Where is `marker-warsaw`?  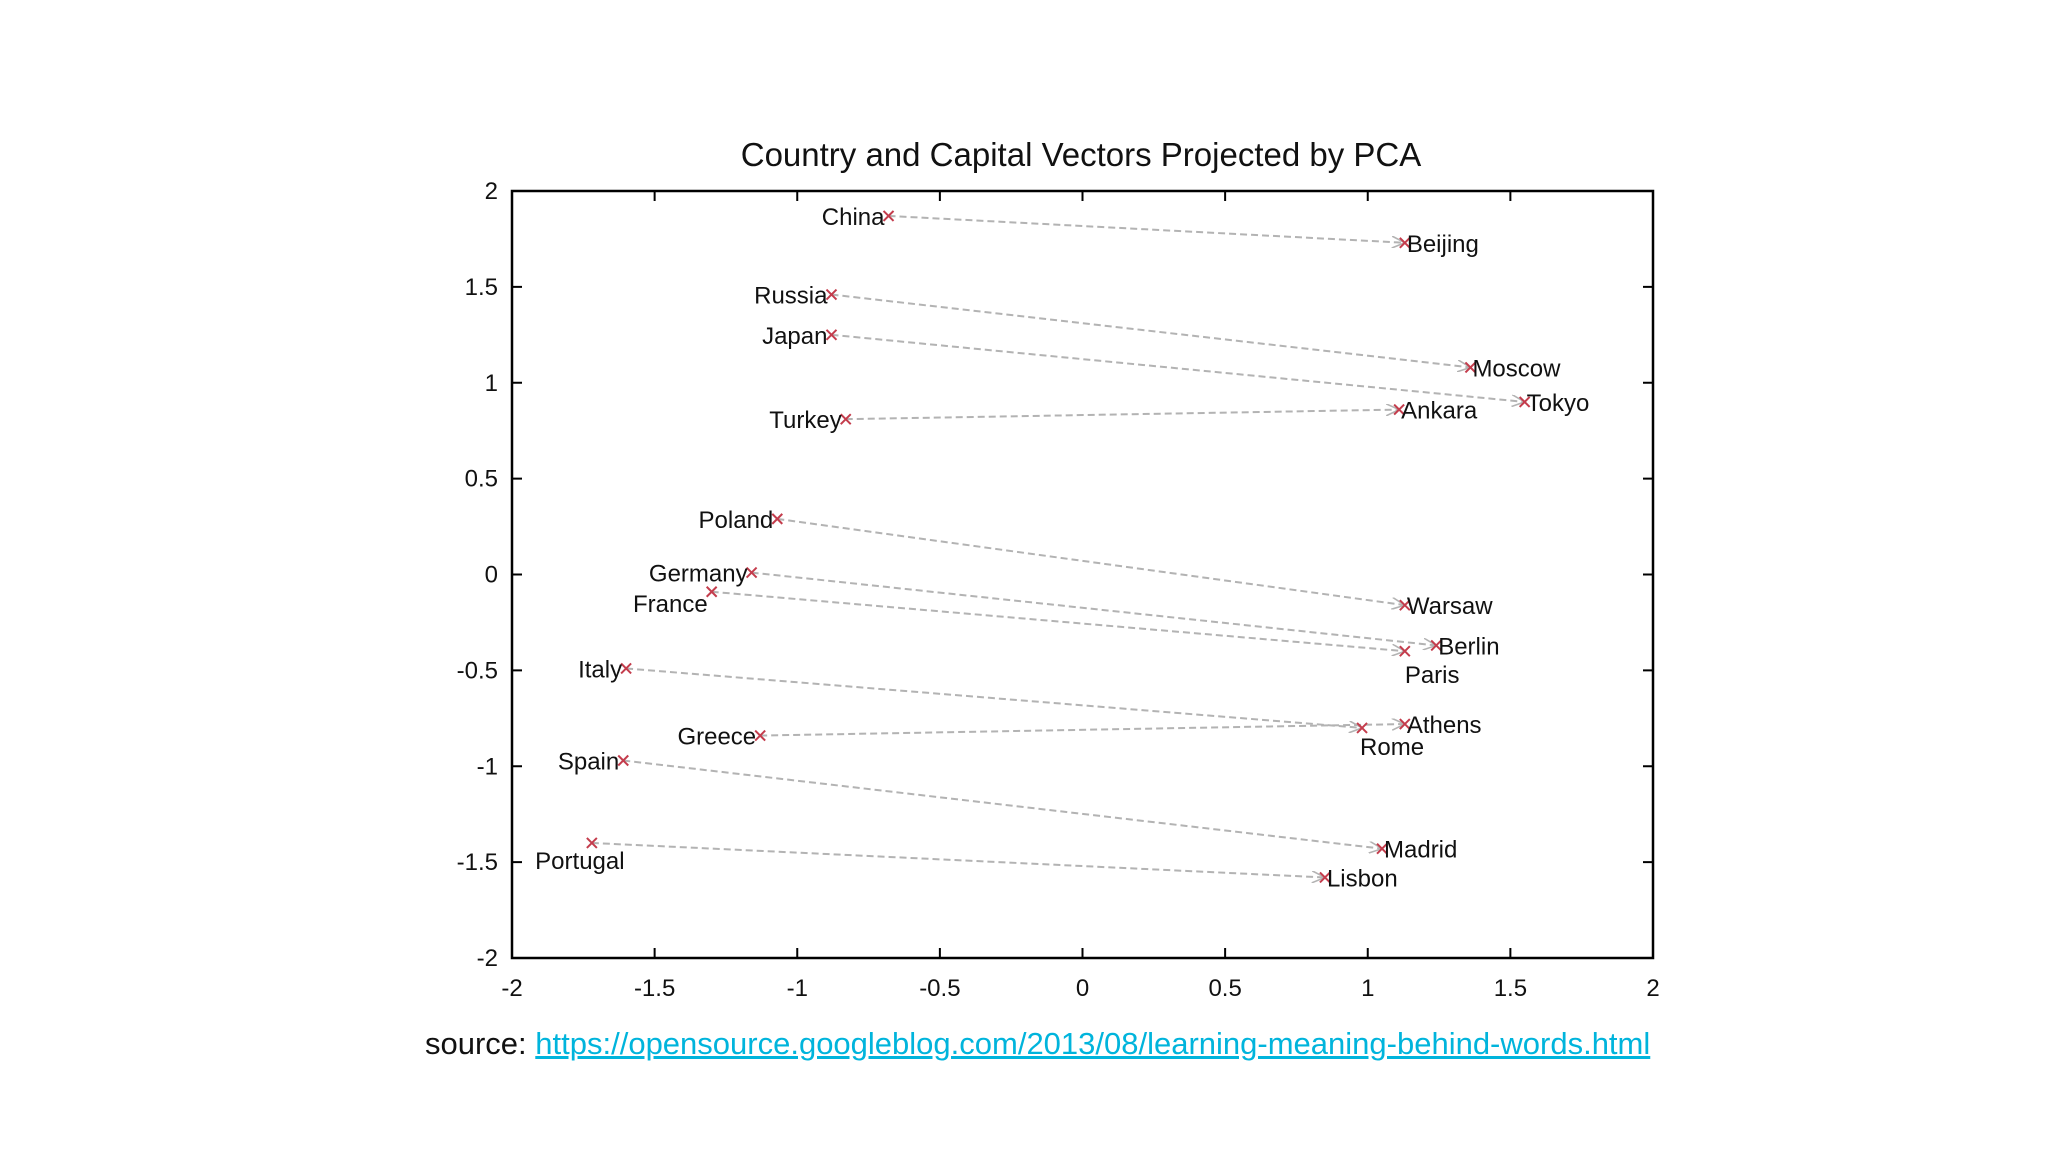 marker-warsaw is located at coordinates (1405, 605).